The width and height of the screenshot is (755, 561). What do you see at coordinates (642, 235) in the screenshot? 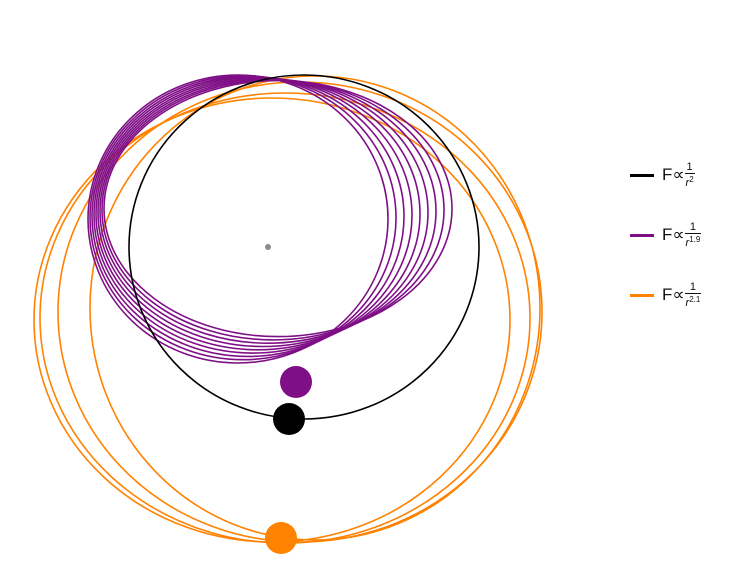
I see `legend-line-purple` at bounding box center [642, 235].